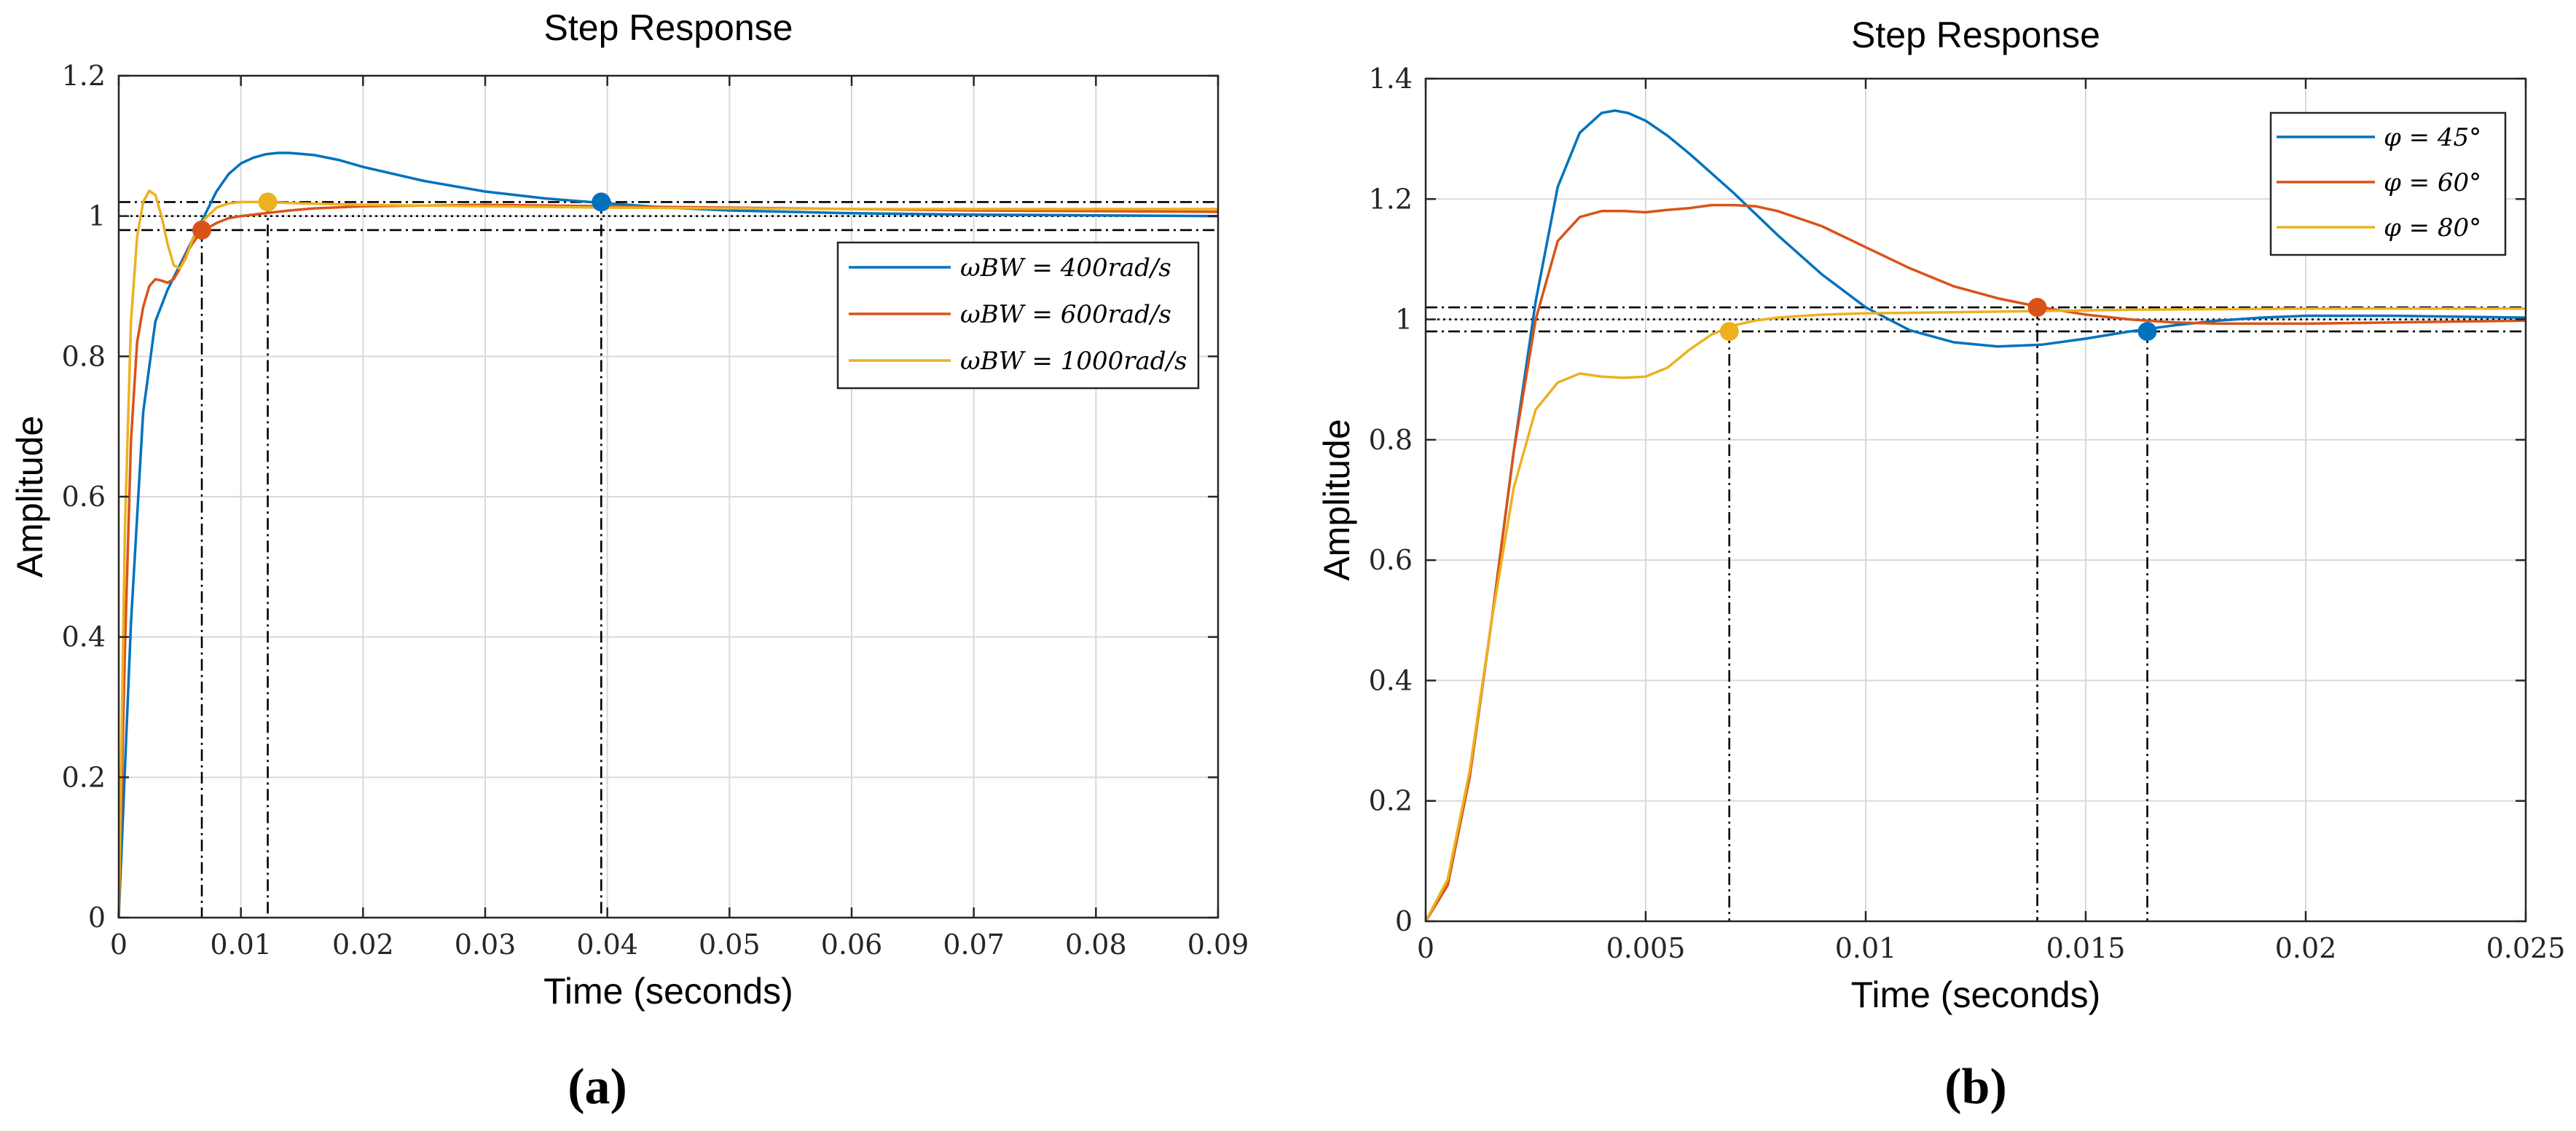 This screenshot has width=2576, height=1131. I want to click on x-tick-label: 0.09, so click(1218, 945).